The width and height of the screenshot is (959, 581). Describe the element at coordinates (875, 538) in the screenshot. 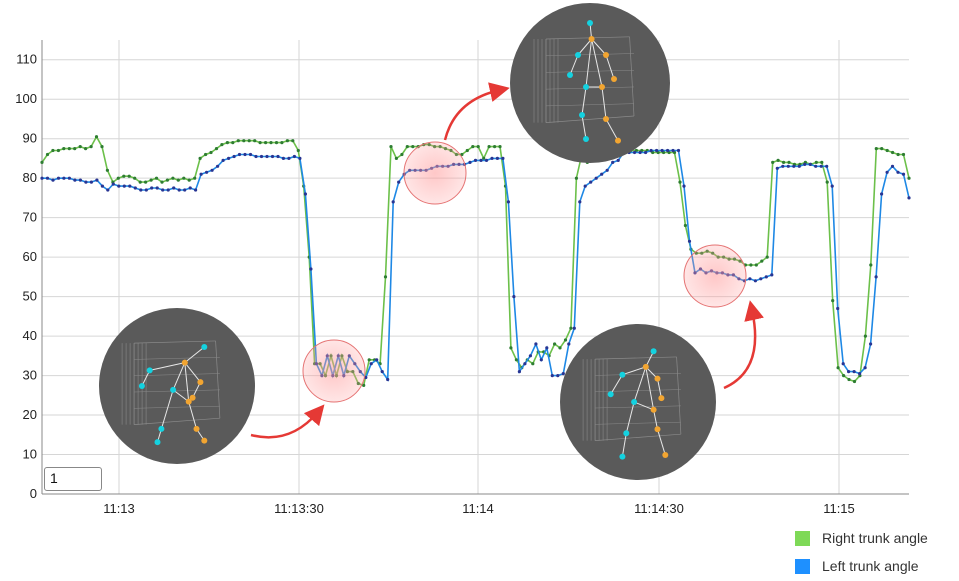

I see `legend-label: Right trunk angle` at that location.